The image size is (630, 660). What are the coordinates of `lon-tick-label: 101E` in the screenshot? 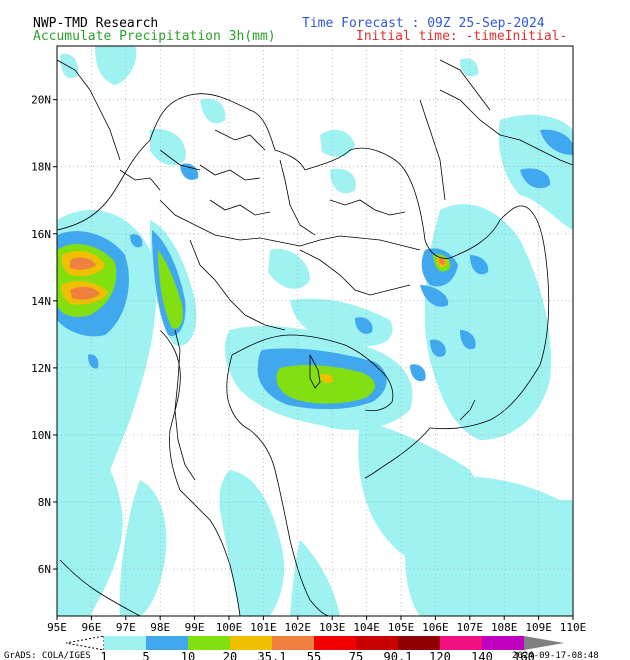 It's located at (263, 627).